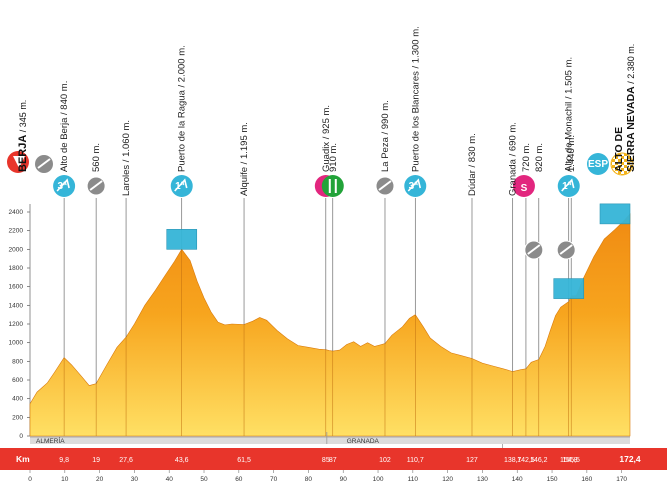  I want to click on point-label-0-alt: / 345 m., so click(23, 117).